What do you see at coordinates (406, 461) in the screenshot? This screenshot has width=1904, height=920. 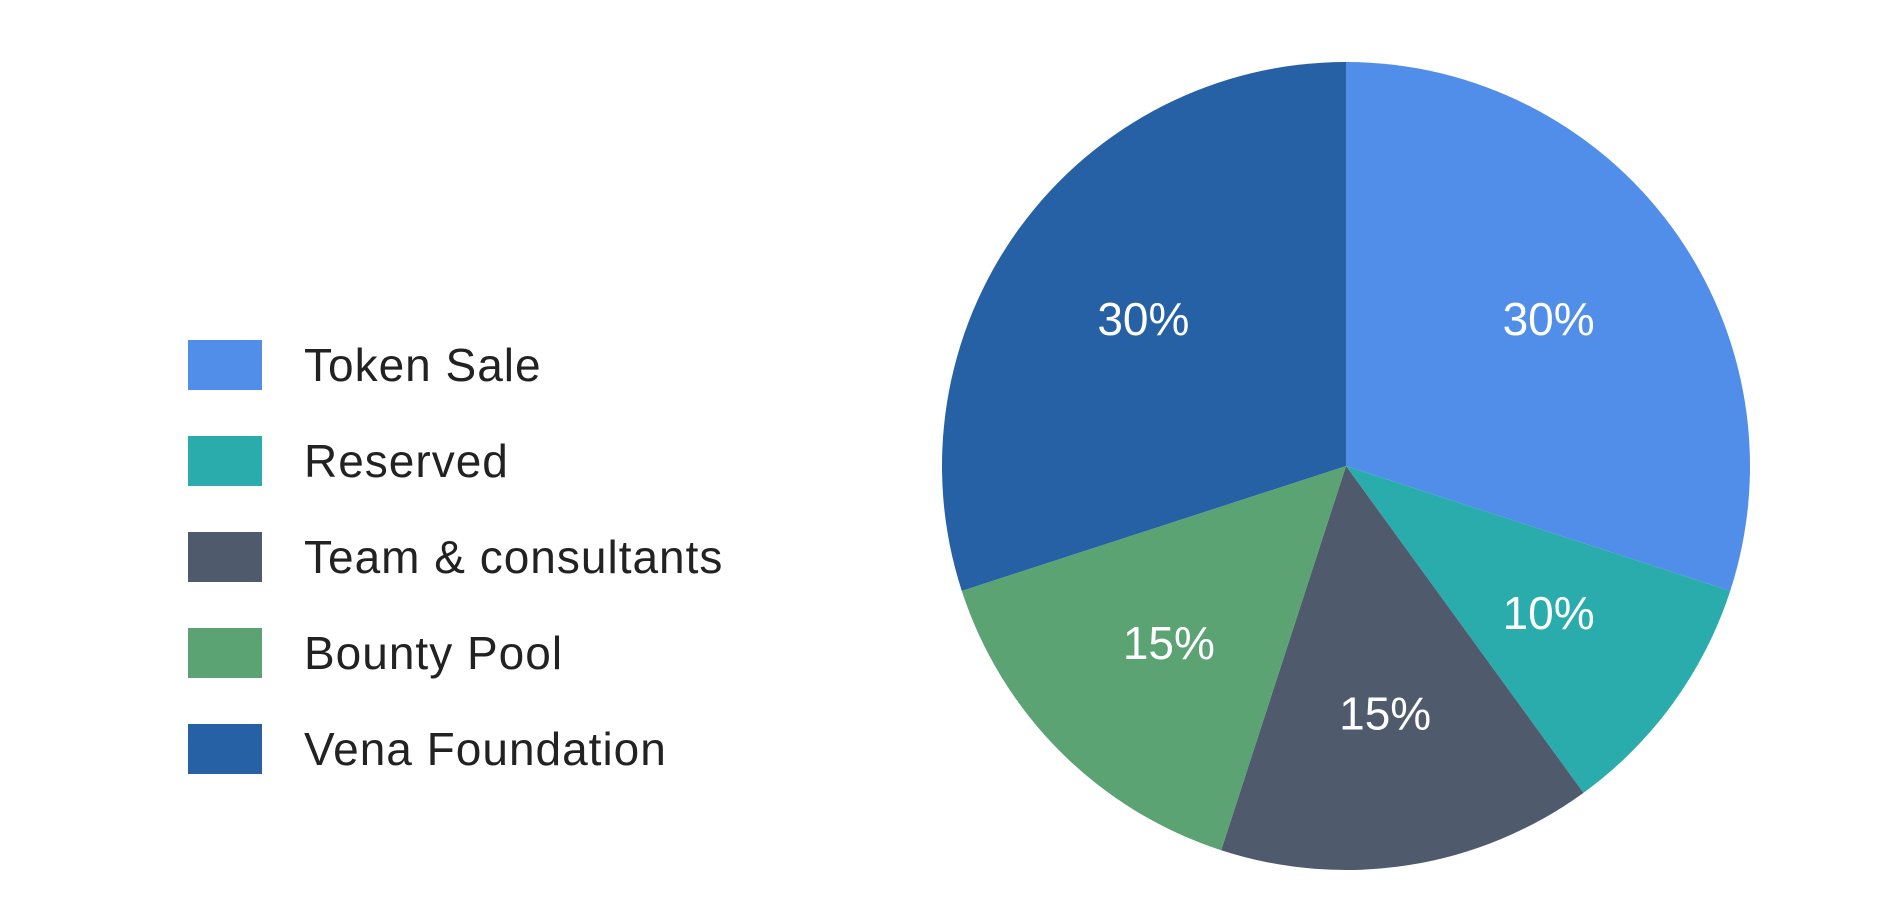 I see `legend-label-reserved: Reserved` at bounding box center [406, 461].